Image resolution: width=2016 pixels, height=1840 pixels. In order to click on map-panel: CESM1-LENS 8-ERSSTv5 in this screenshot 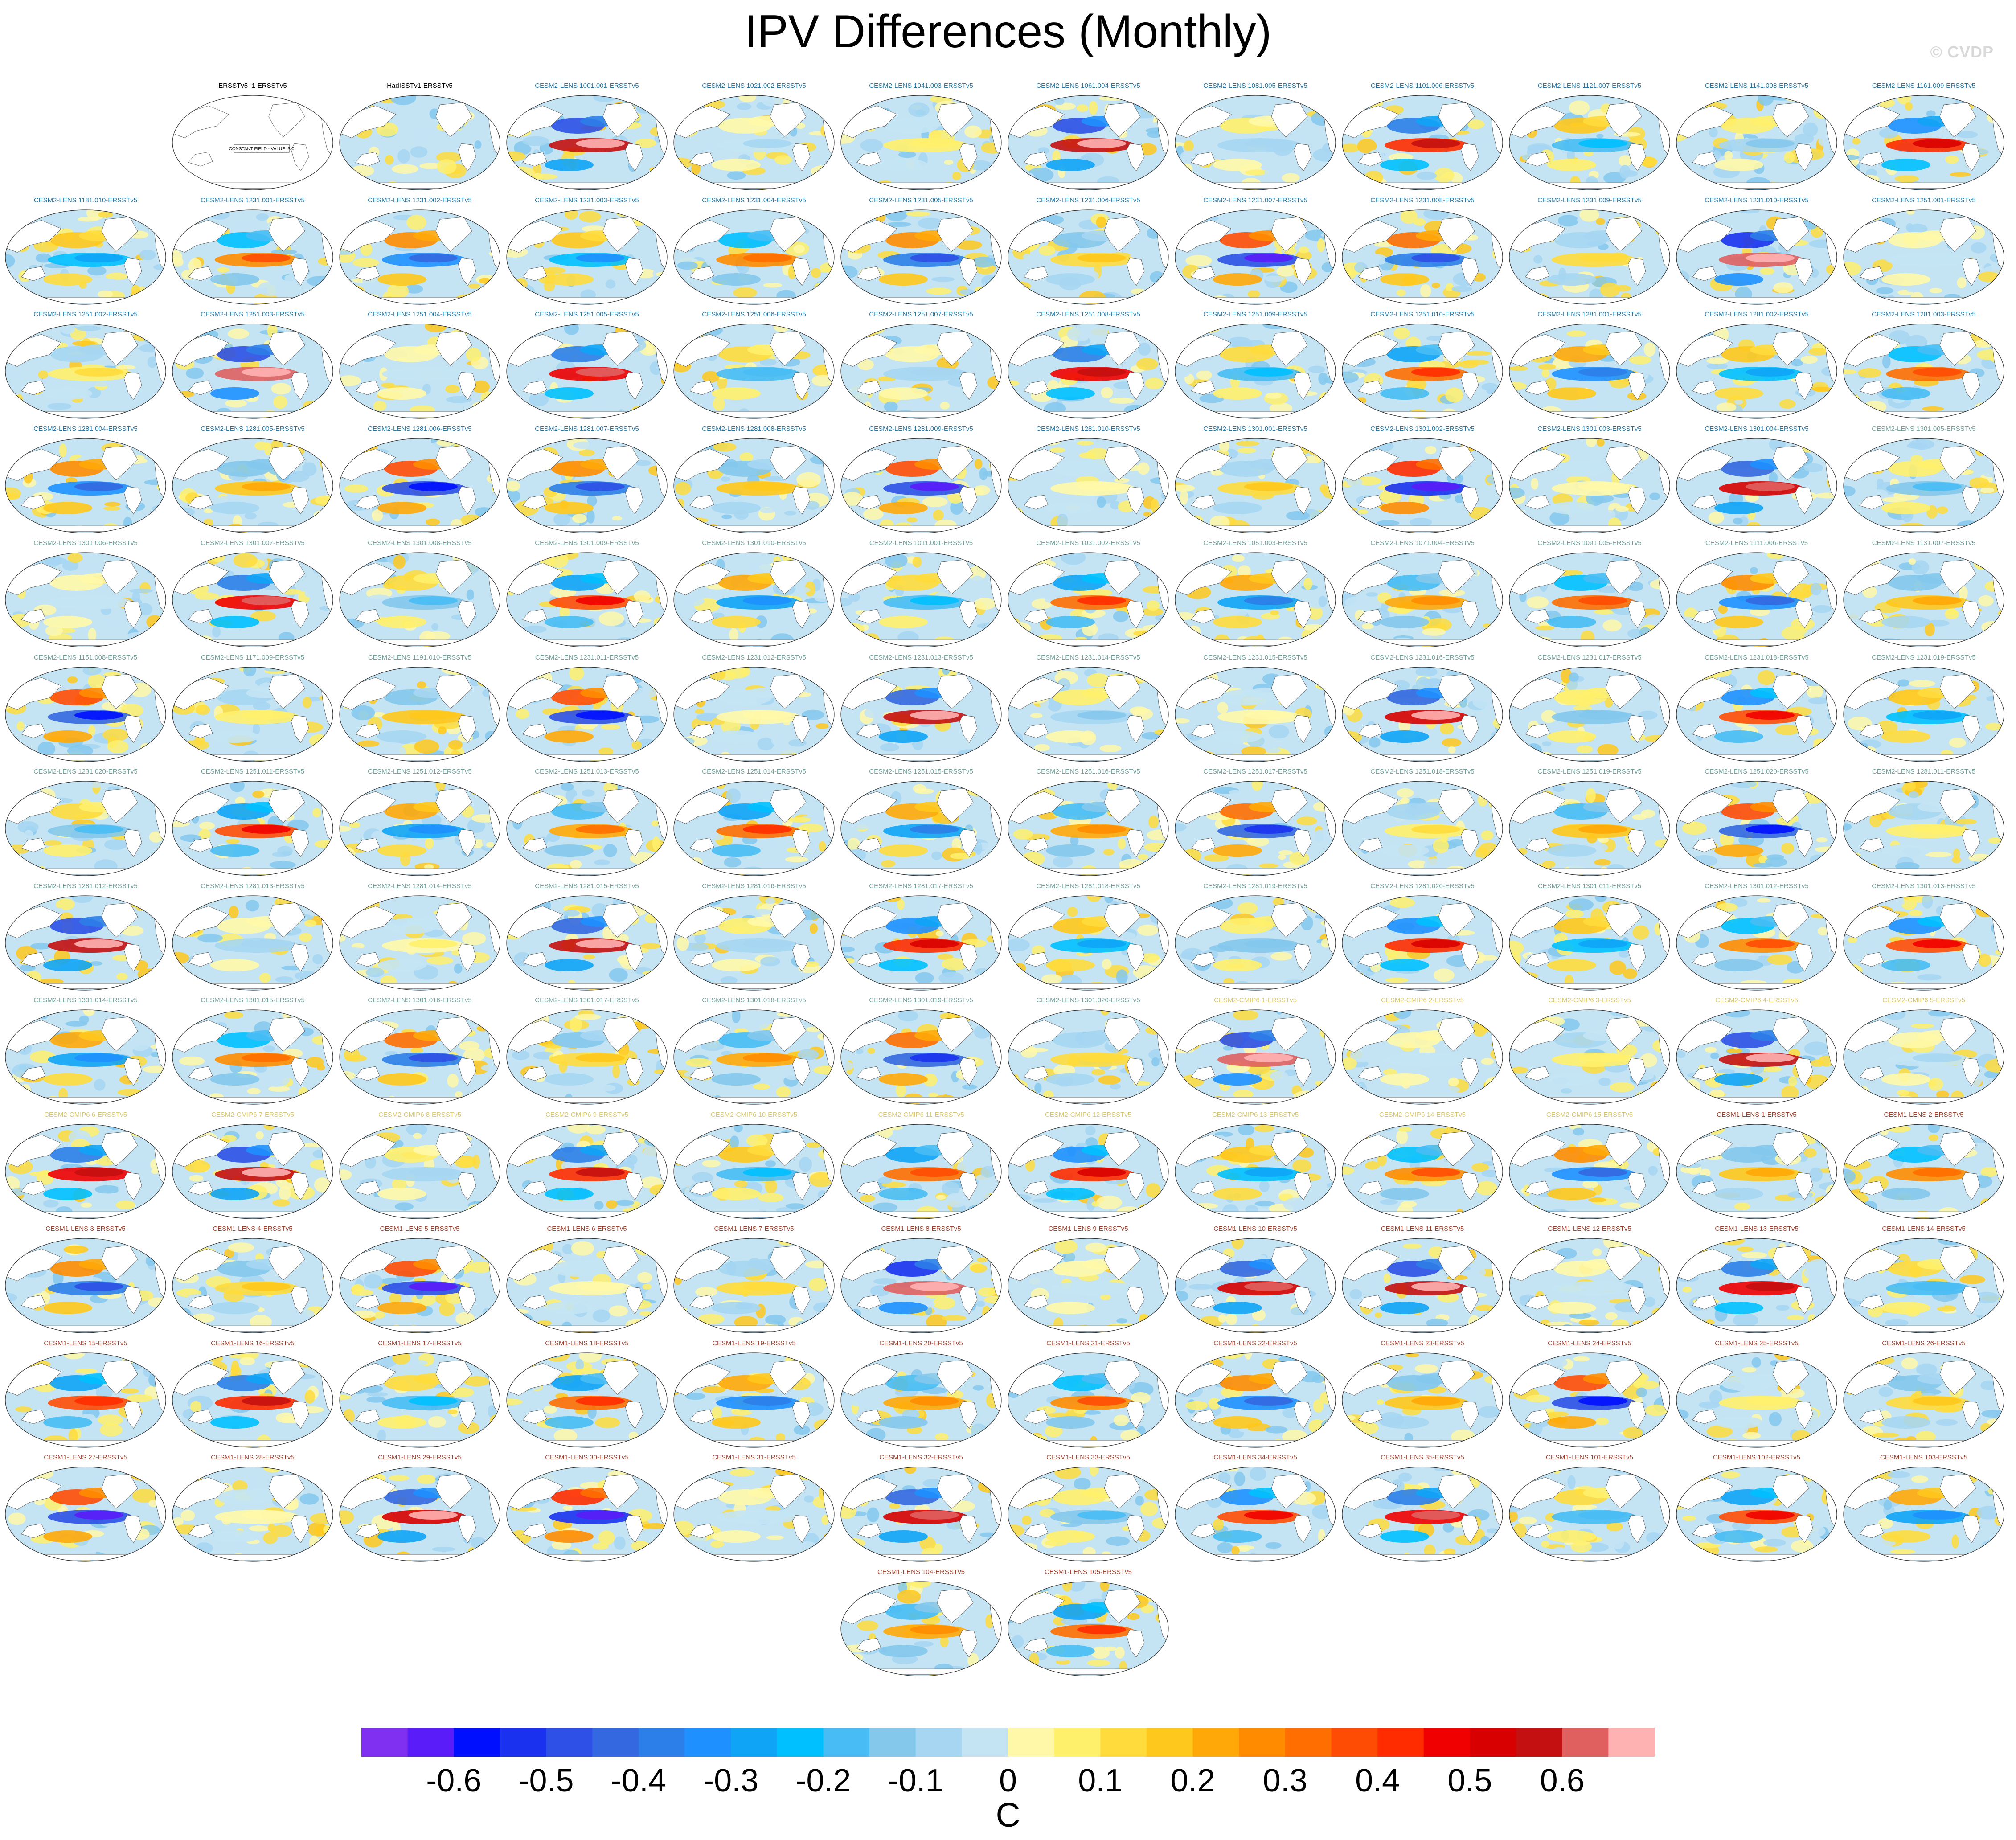, I will do `click(921, 1281)`.